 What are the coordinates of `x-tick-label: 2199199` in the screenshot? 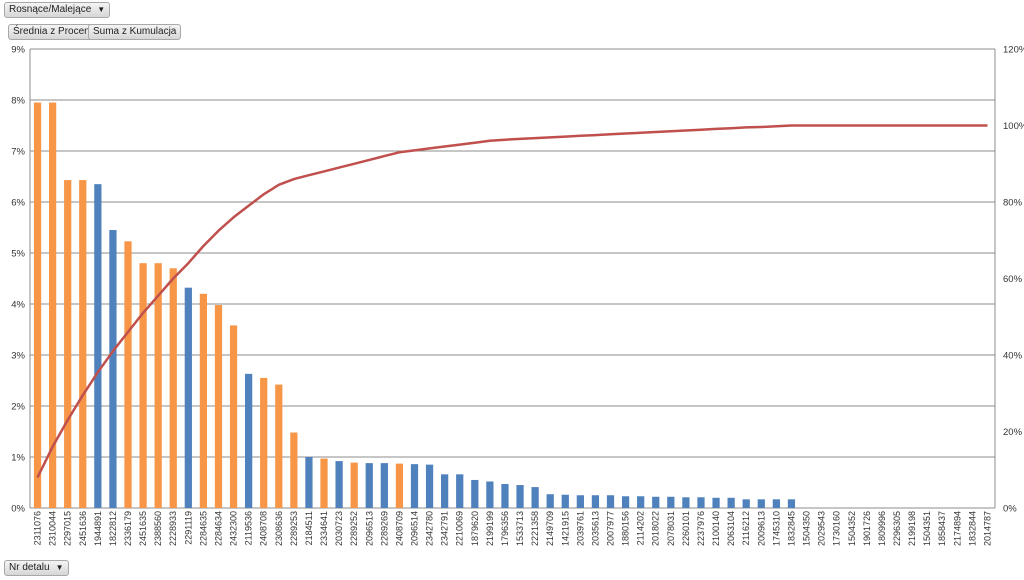 It's located at (490, 528).